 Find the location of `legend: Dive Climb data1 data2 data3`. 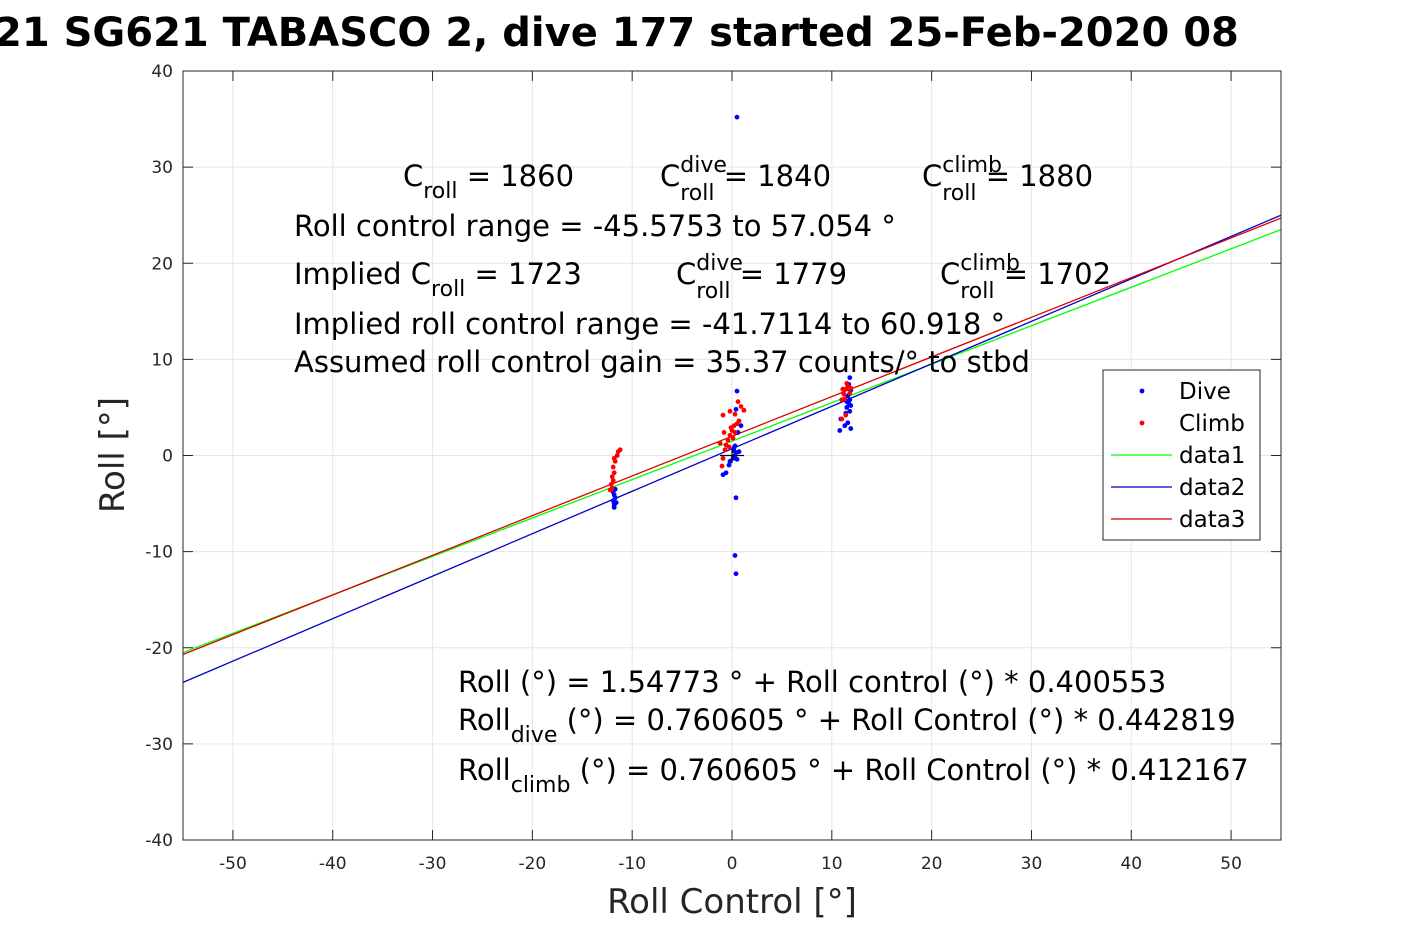

legend: Dive Climb data1 data2 data3 is located at coordinates (1181, 455).